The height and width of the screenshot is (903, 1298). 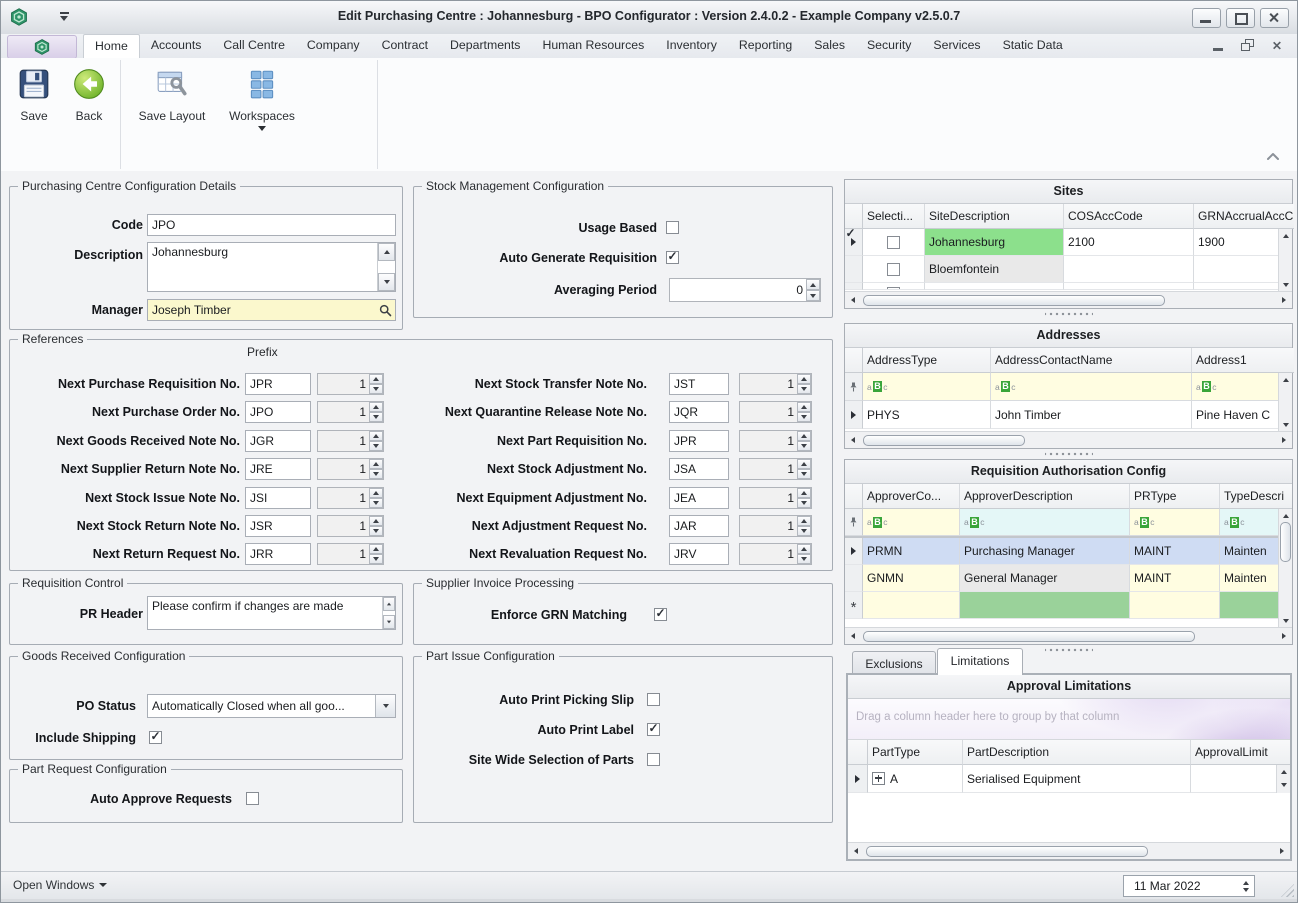 I want to click on tab-company: Company, so click(x=333, y=45).